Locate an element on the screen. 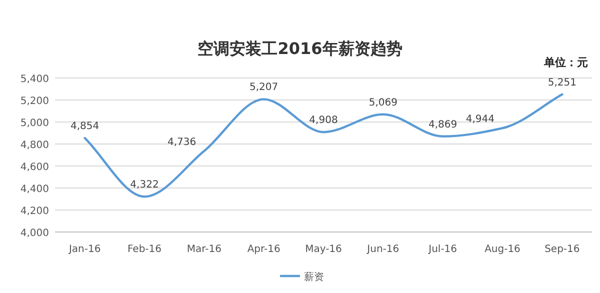 This screenshot has height=293, width=600. data-label: 4,322 is located at coordinates (144, 185).